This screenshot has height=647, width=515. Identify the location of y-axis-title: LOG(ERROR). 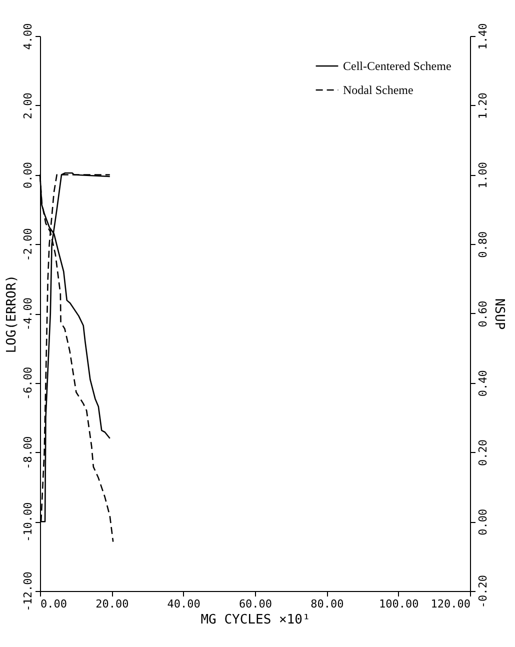
(12, 314).